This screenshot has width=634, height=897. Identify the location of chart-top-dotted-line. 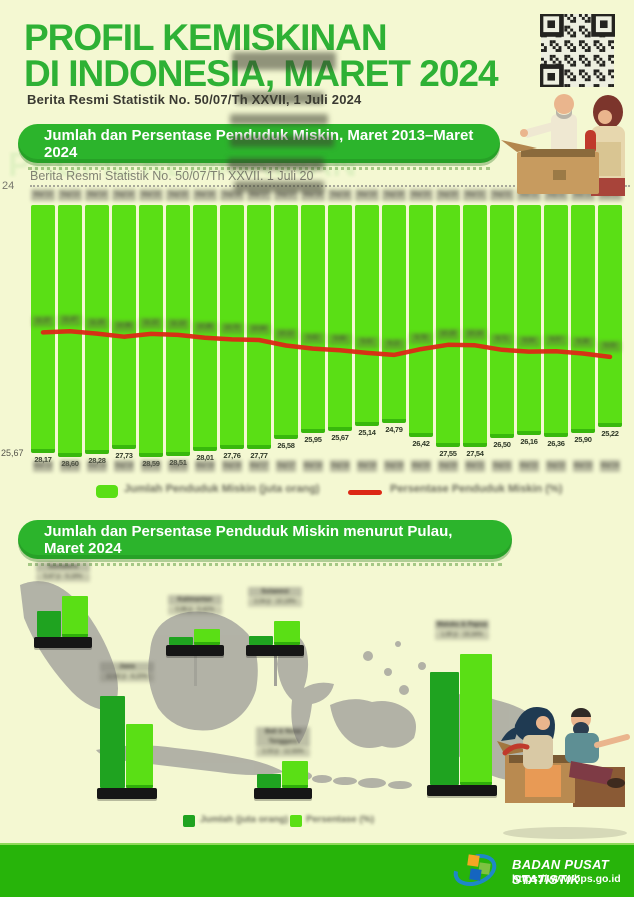
(330, 186).